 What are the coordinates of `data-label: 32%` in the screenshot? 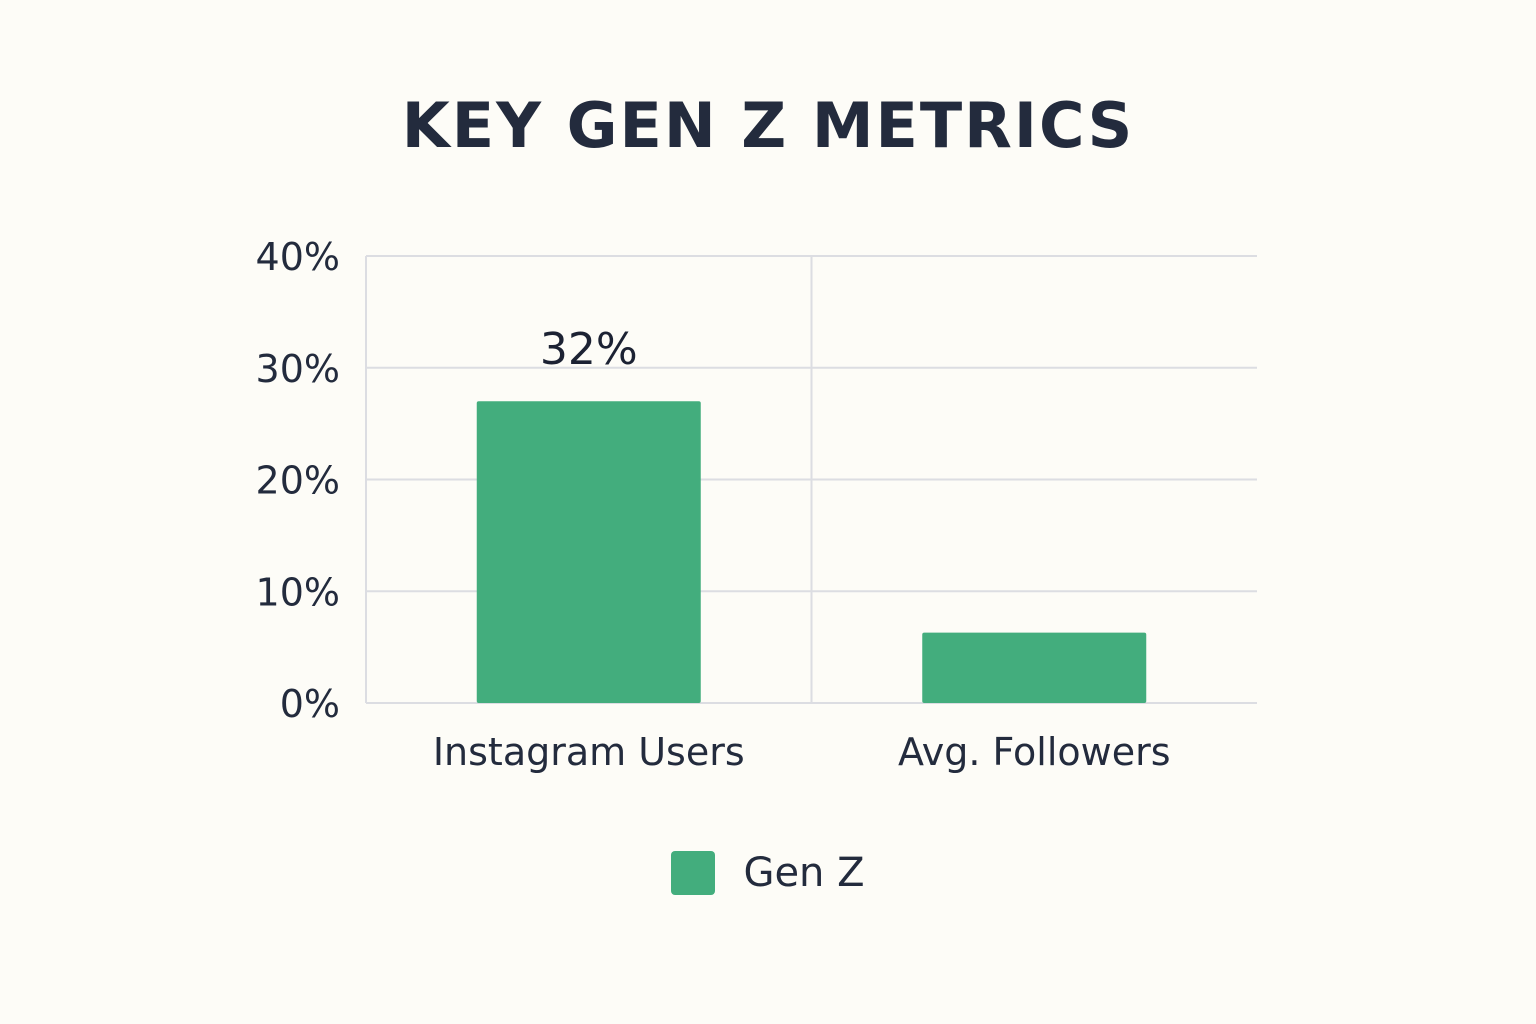 It's located at (589, 349).